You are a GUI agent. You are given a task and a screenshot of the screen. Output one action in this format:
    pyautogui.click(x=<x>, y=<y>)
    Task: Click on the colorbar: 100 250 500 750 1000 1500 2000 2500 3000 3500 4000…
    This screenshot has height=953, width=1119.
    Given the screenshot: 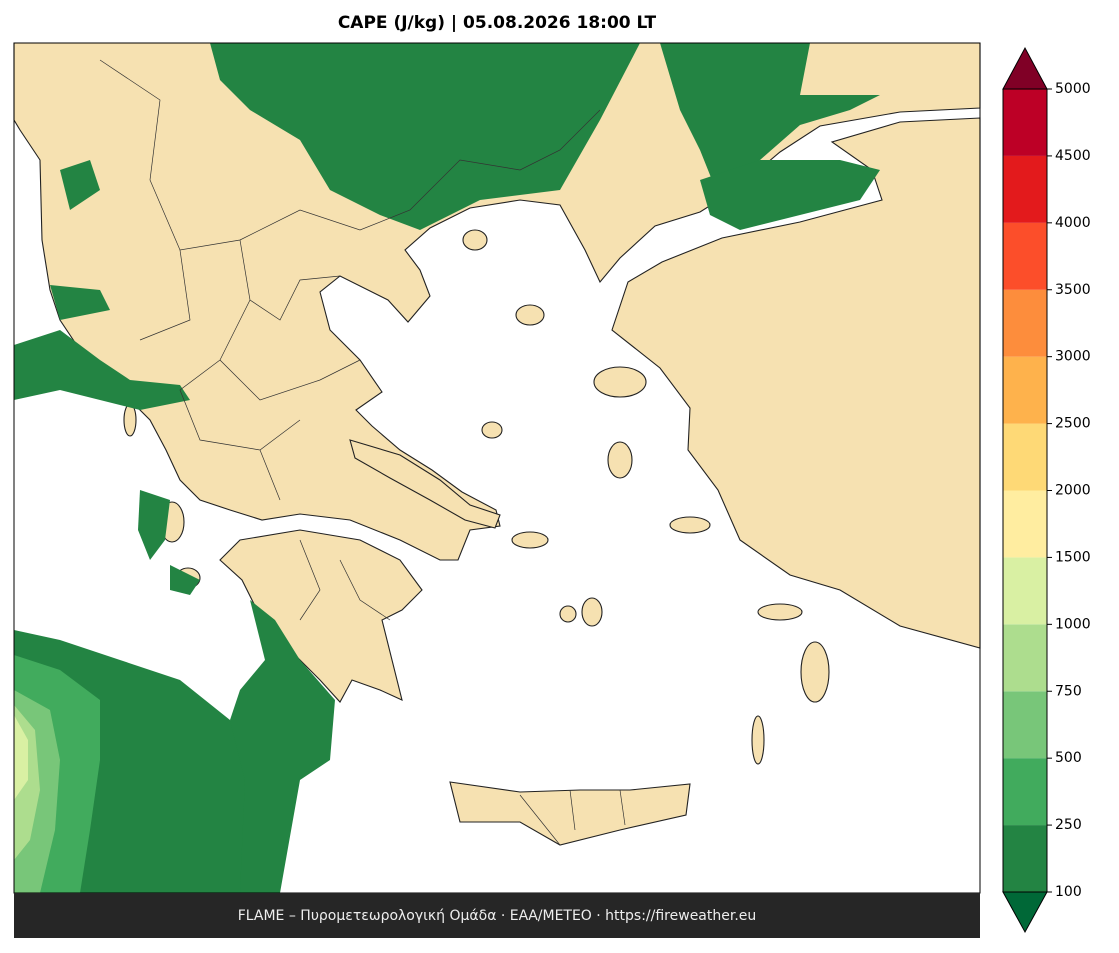 What is the action you would take?
    pyautogui.click(x=1046, y=490)
    